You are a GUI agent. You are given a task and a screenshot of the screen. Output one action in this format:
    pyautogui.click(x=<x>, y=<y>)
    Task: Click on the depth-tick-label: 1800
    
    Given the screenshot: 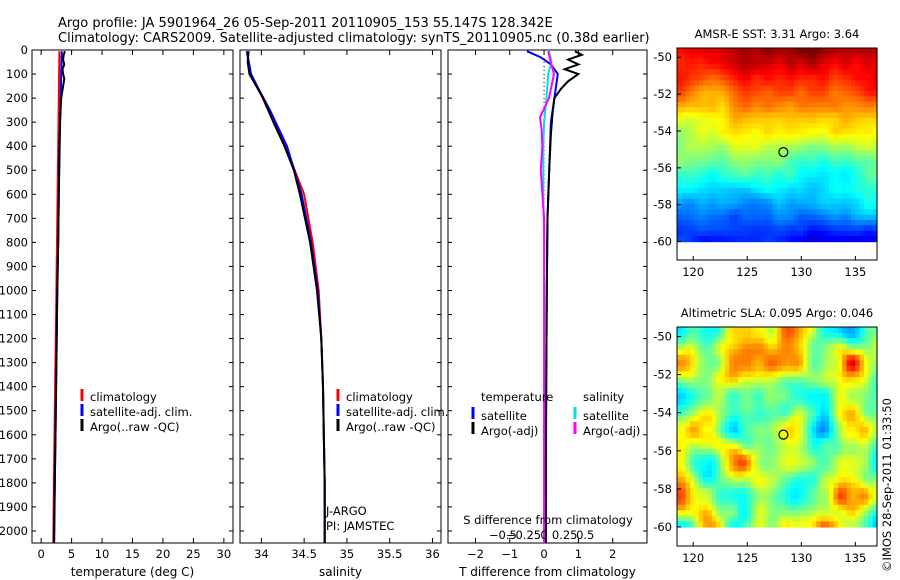 What is the action you would take?
    pyautogui.click(x=14, y=483)
    